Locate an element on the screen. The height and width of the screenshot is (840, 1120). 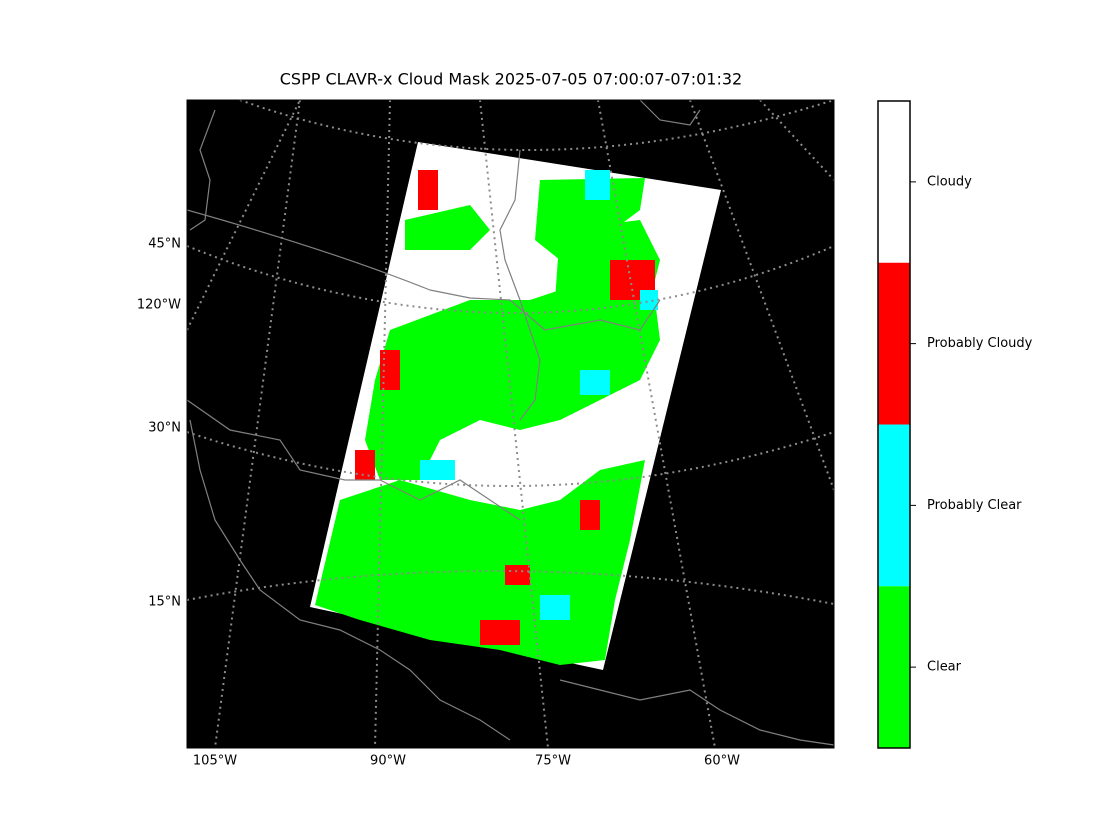
colorbar: Cloudy Probably Cloudy Probably Clear Clear is located at coordinates (955, 424).